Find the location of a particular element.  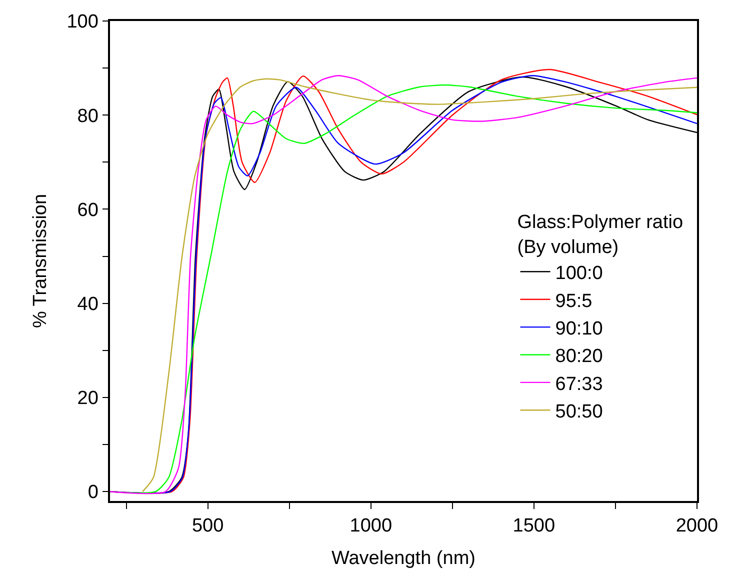

legend-label: 80:20 is located at coordinates (579, 357).